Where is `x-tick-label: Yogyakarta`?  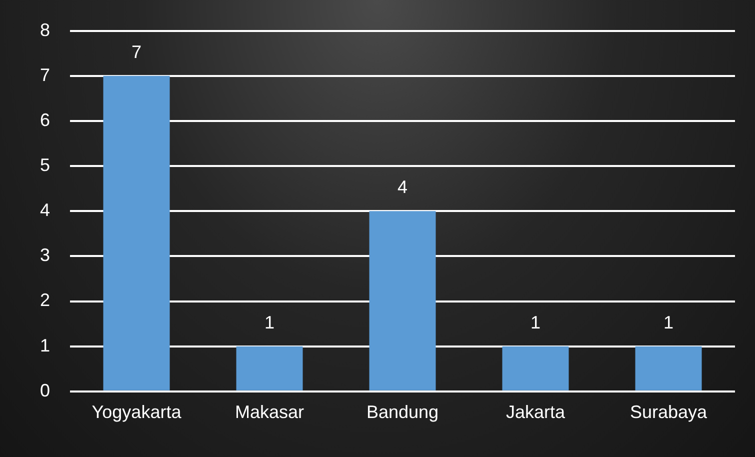
x-tick-label: Yogyakarta is located at coordinates (137, 412).